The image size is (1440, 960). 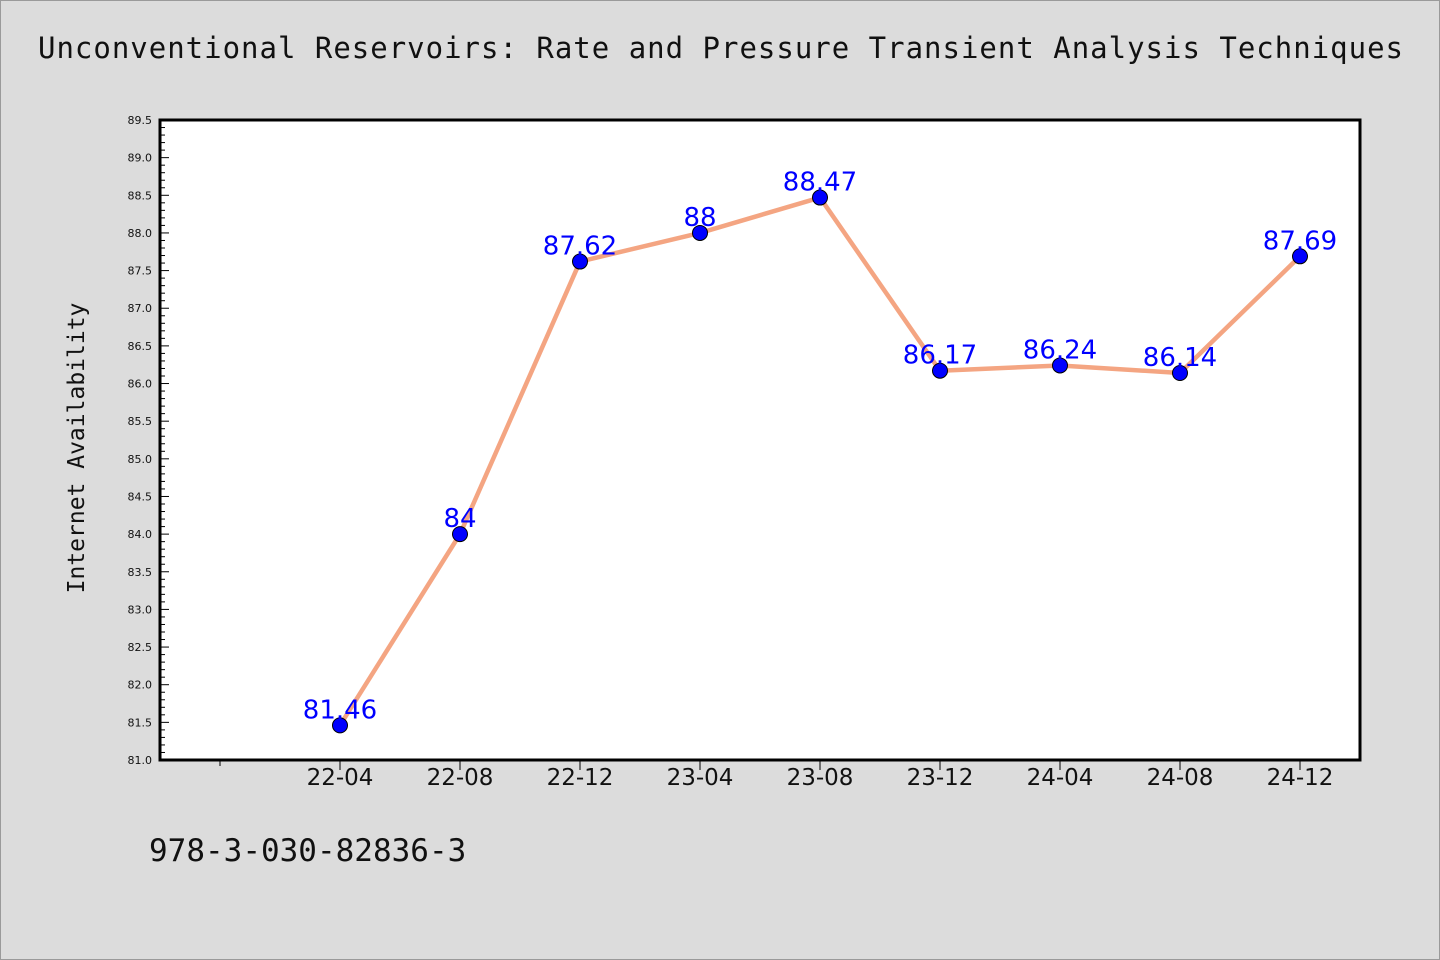 What do you see at coordinates (140, 722) in the screenshot?
I see `y-tick-label: 81.5` at bounding box center [140, 722].